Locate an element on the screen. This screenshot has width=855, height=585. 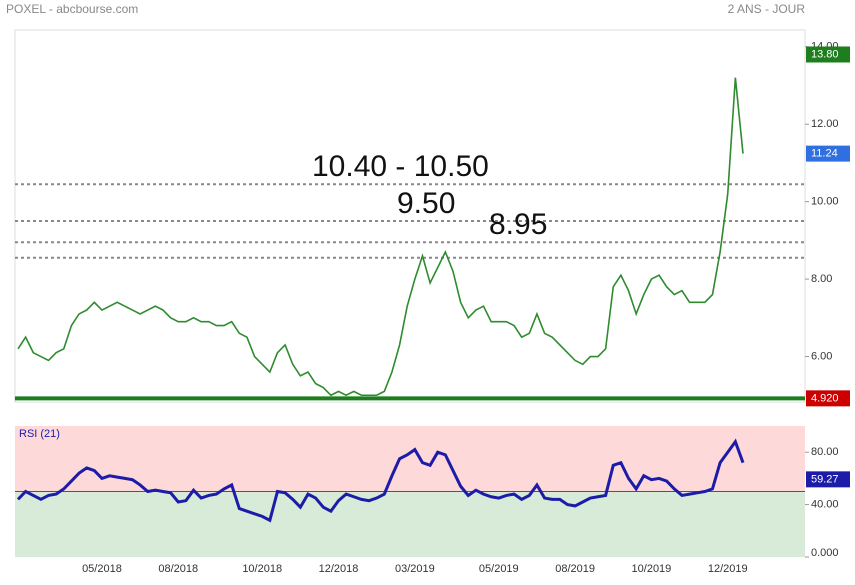
x-tick-label: 05/2018 is located at coordinates (102, 569).